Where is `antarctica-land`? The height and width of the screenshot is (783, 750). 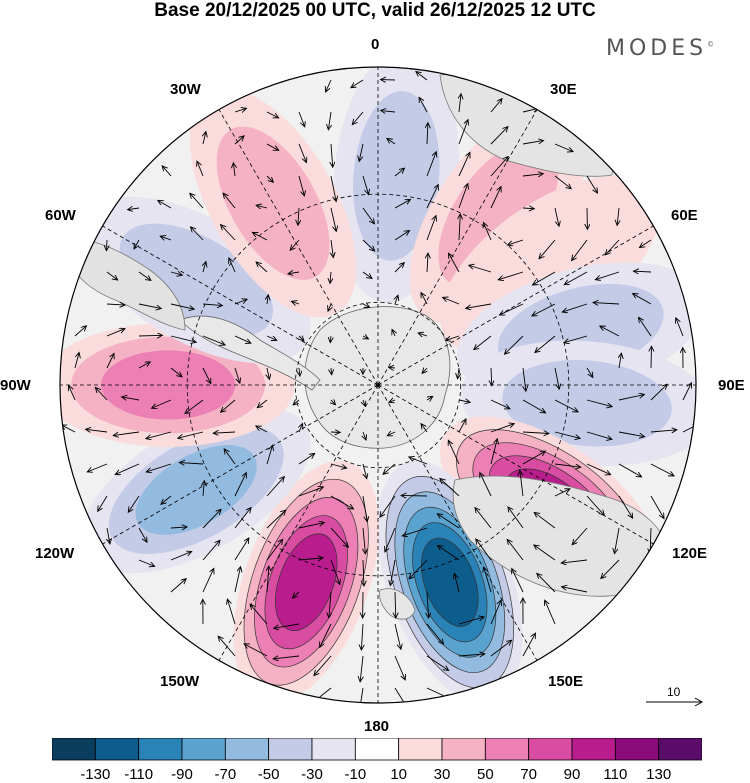
antarctica-land is located at coordinates (377, 377).